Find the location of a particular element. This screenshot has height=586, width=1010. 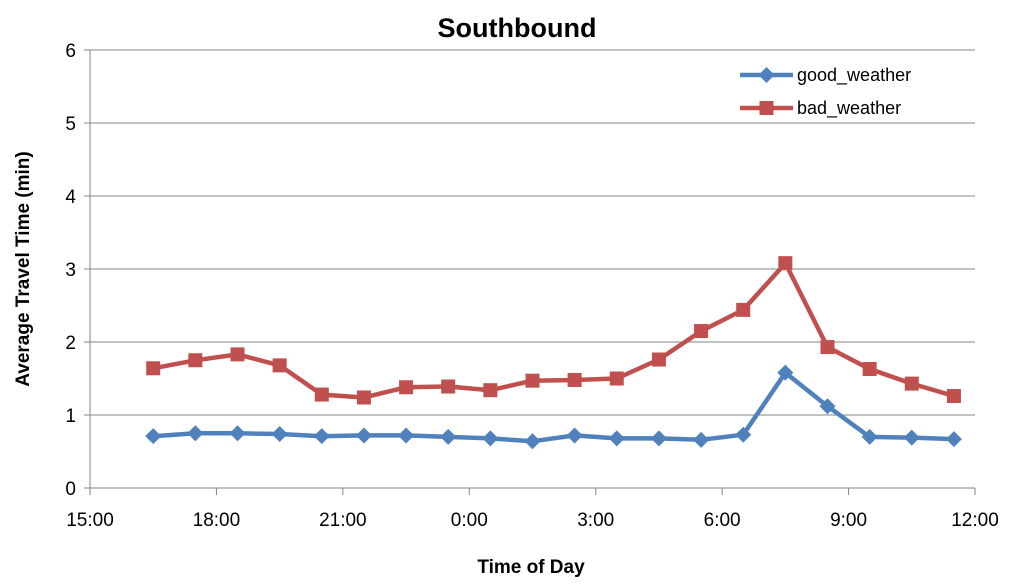

legend-item-bad_weather: bad_weather is located at coordinates (820, 108).